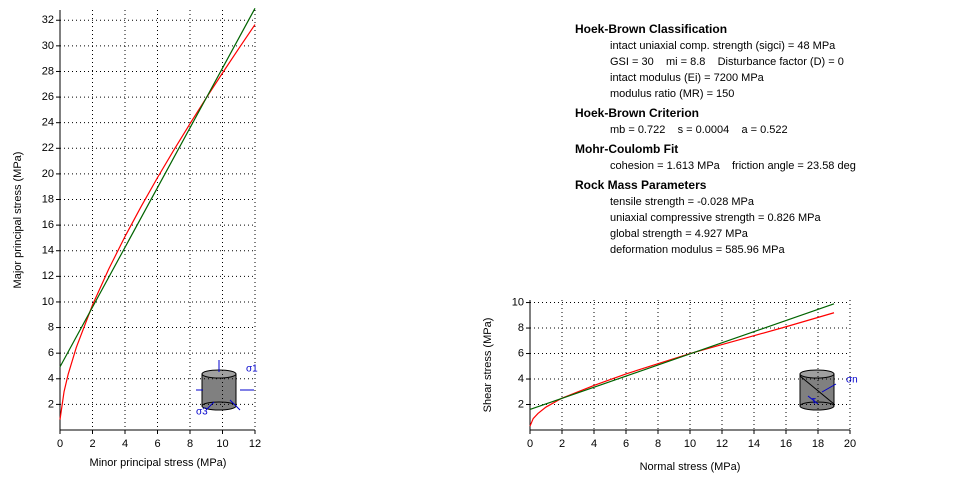 Image resolution: width=960 pixels, height=480 pixels. Describe the element at coordinates (48, 148) in the screenshot. I see `y-tick-label: 22` at that location.